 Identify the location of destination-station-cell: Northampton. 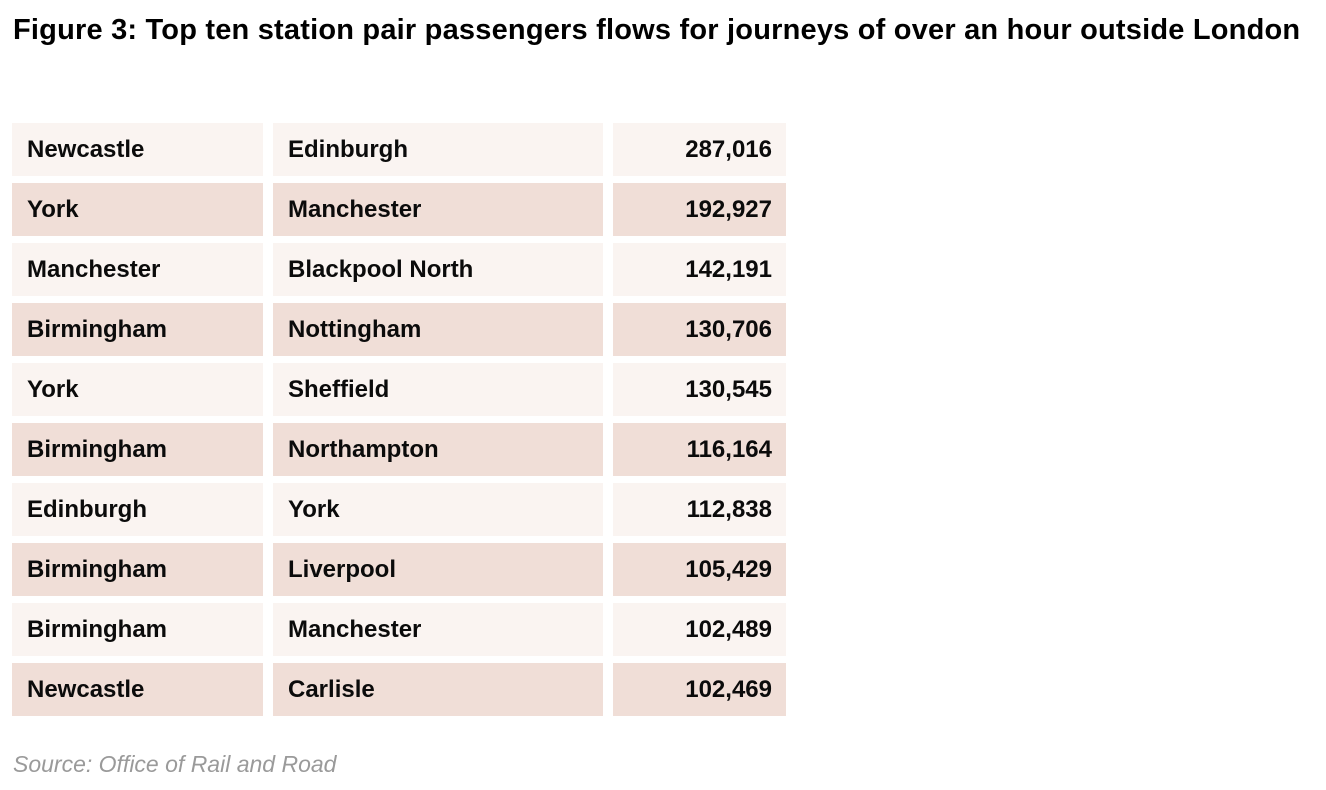
(438, 449).